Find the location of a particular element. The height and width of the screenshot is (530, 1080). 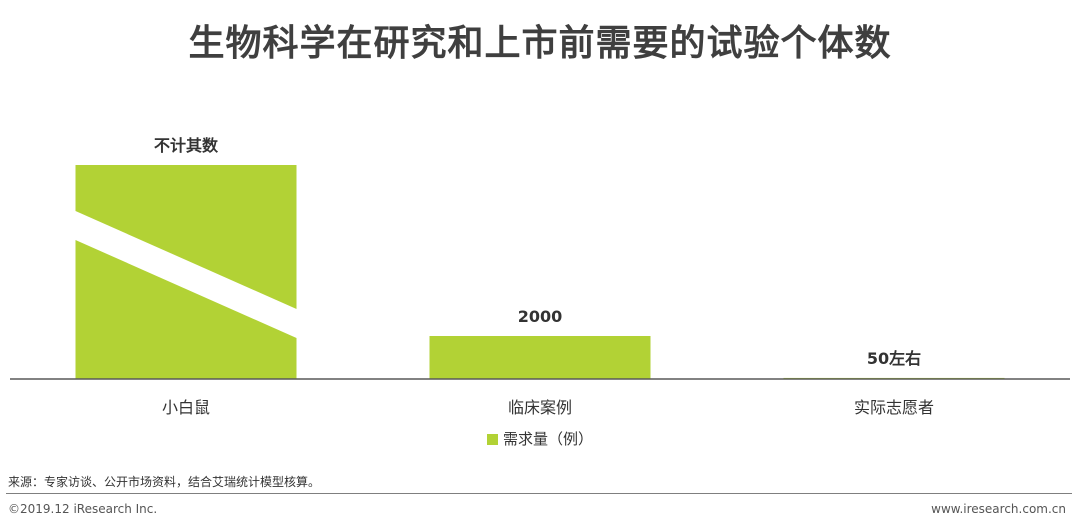

legend: 需求量（例） is located at coordinates (540, 438).